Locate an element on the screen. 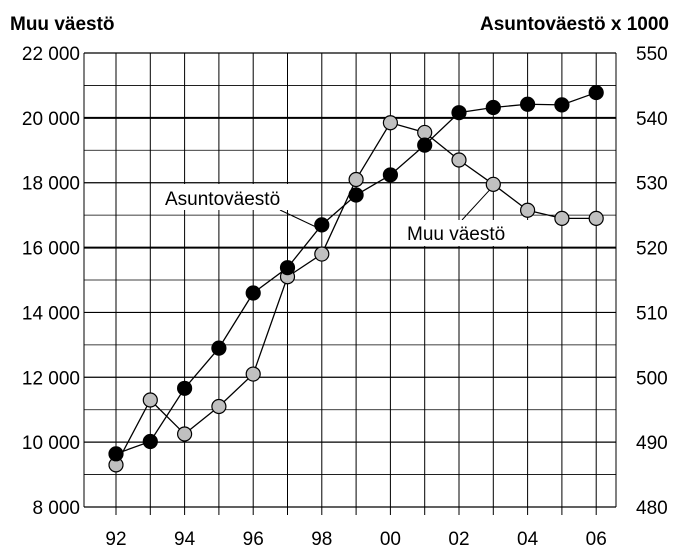  x-tick-label: 98 is located at coordinates (321, 539).